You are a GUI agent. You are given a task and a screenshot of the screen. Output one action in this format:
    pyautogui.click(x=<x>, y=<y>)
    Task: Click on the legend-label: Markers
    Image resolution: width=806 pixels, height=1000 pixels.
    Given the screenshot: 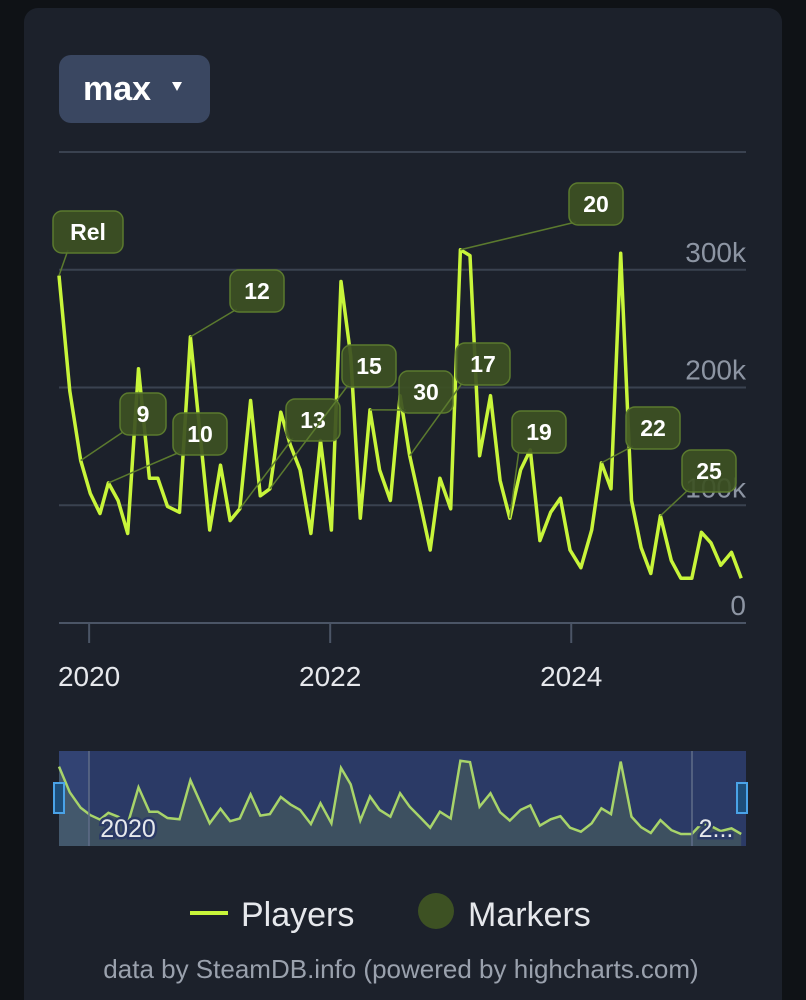 What is the action you would take?
    pyautogui.click(x=529, y=915)
    